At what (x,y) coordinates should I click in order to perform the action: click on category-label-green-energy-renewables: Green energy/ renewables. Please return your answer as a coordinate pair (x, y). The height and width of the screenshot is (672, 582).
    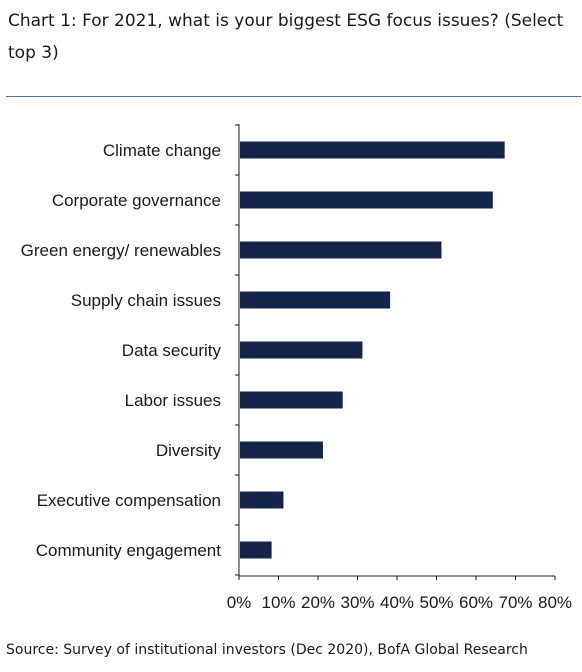
    Looking at the image, I should click on (121, 250).